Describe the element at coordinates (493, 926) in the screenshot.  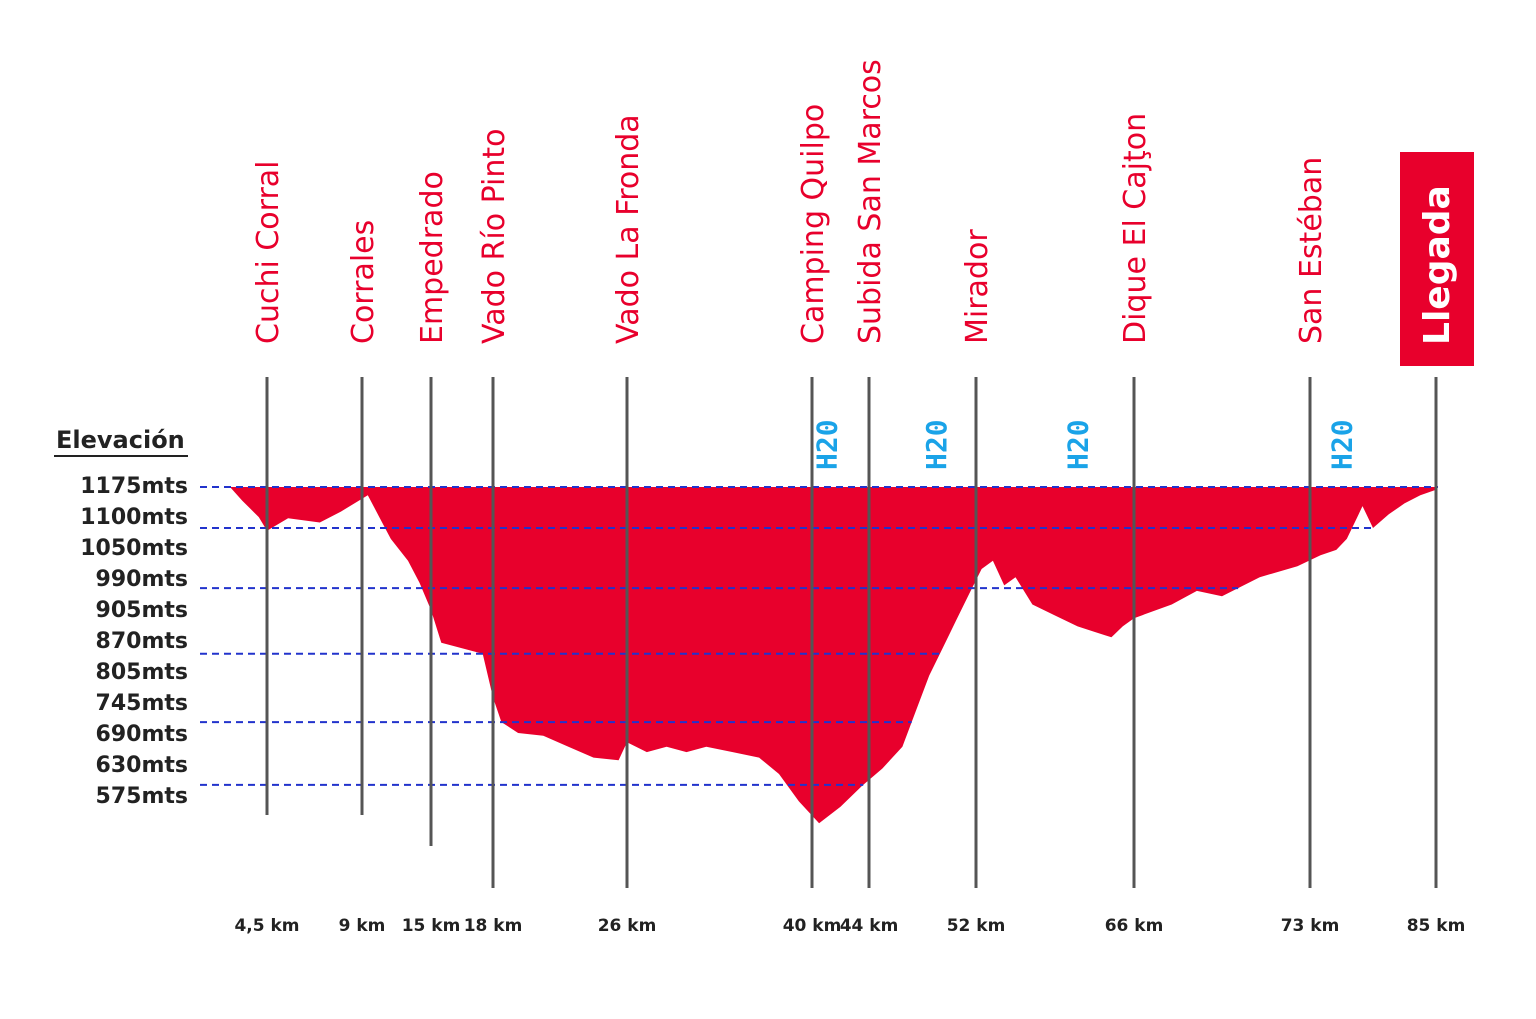
I see `checkpoint-km-label: 18 km` at that location.